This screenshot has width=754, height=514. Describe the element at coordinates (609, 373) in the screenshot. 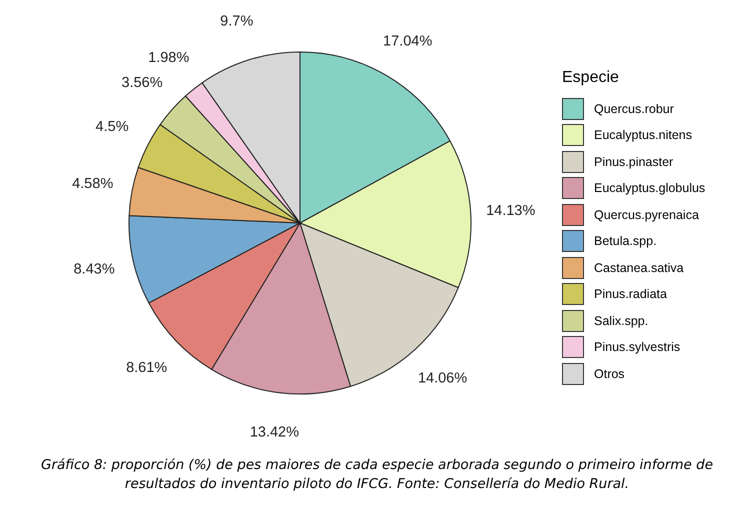

I see `legend-label: Otros` at that location.